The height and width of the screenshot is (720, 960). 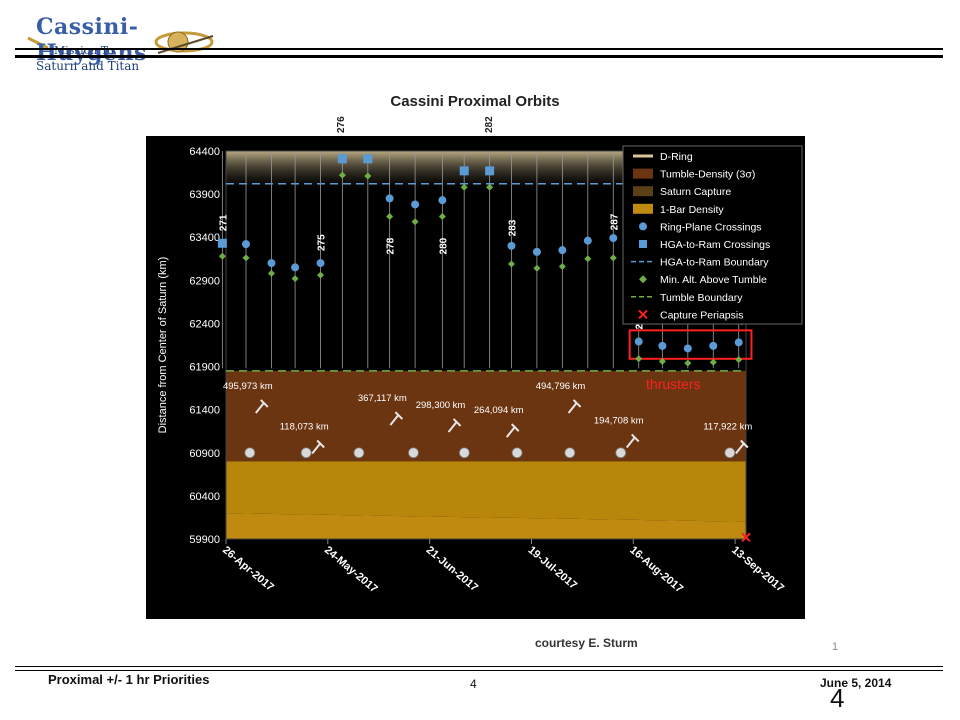 I want to click on legend-label: Ring-Plane Crossings, so click(x=711, y=227).